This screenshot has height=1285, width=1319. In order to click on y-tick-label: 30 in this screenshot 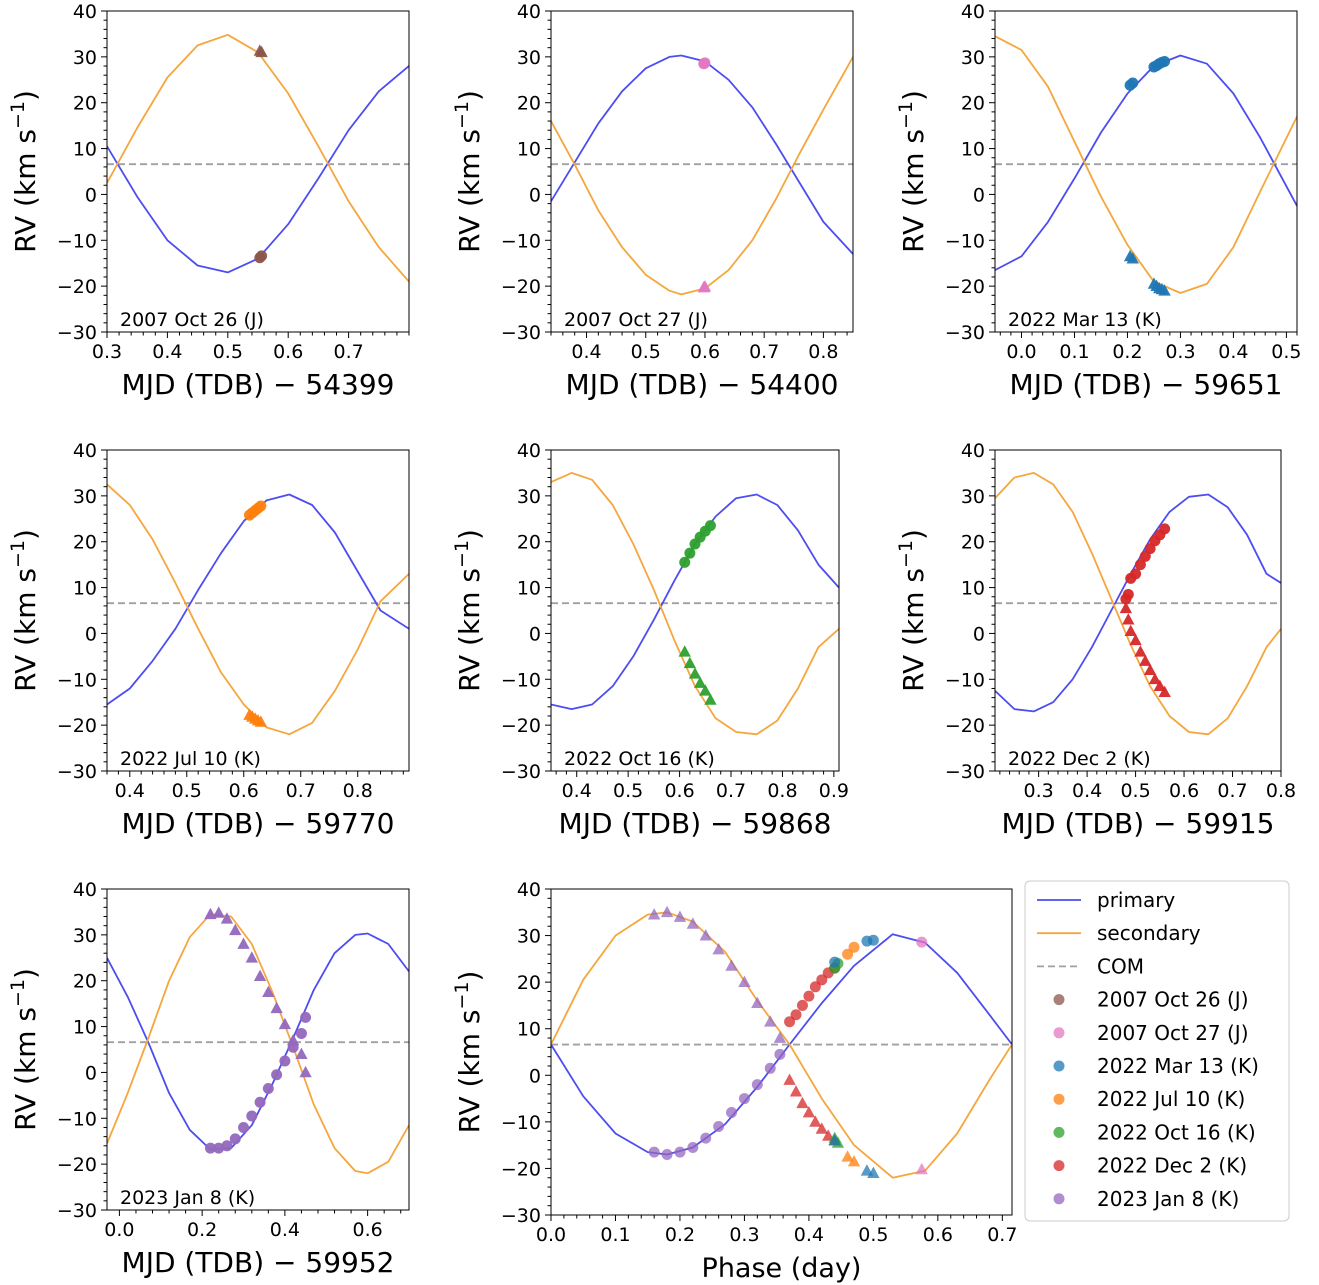, I will do `click(529, 58)`.